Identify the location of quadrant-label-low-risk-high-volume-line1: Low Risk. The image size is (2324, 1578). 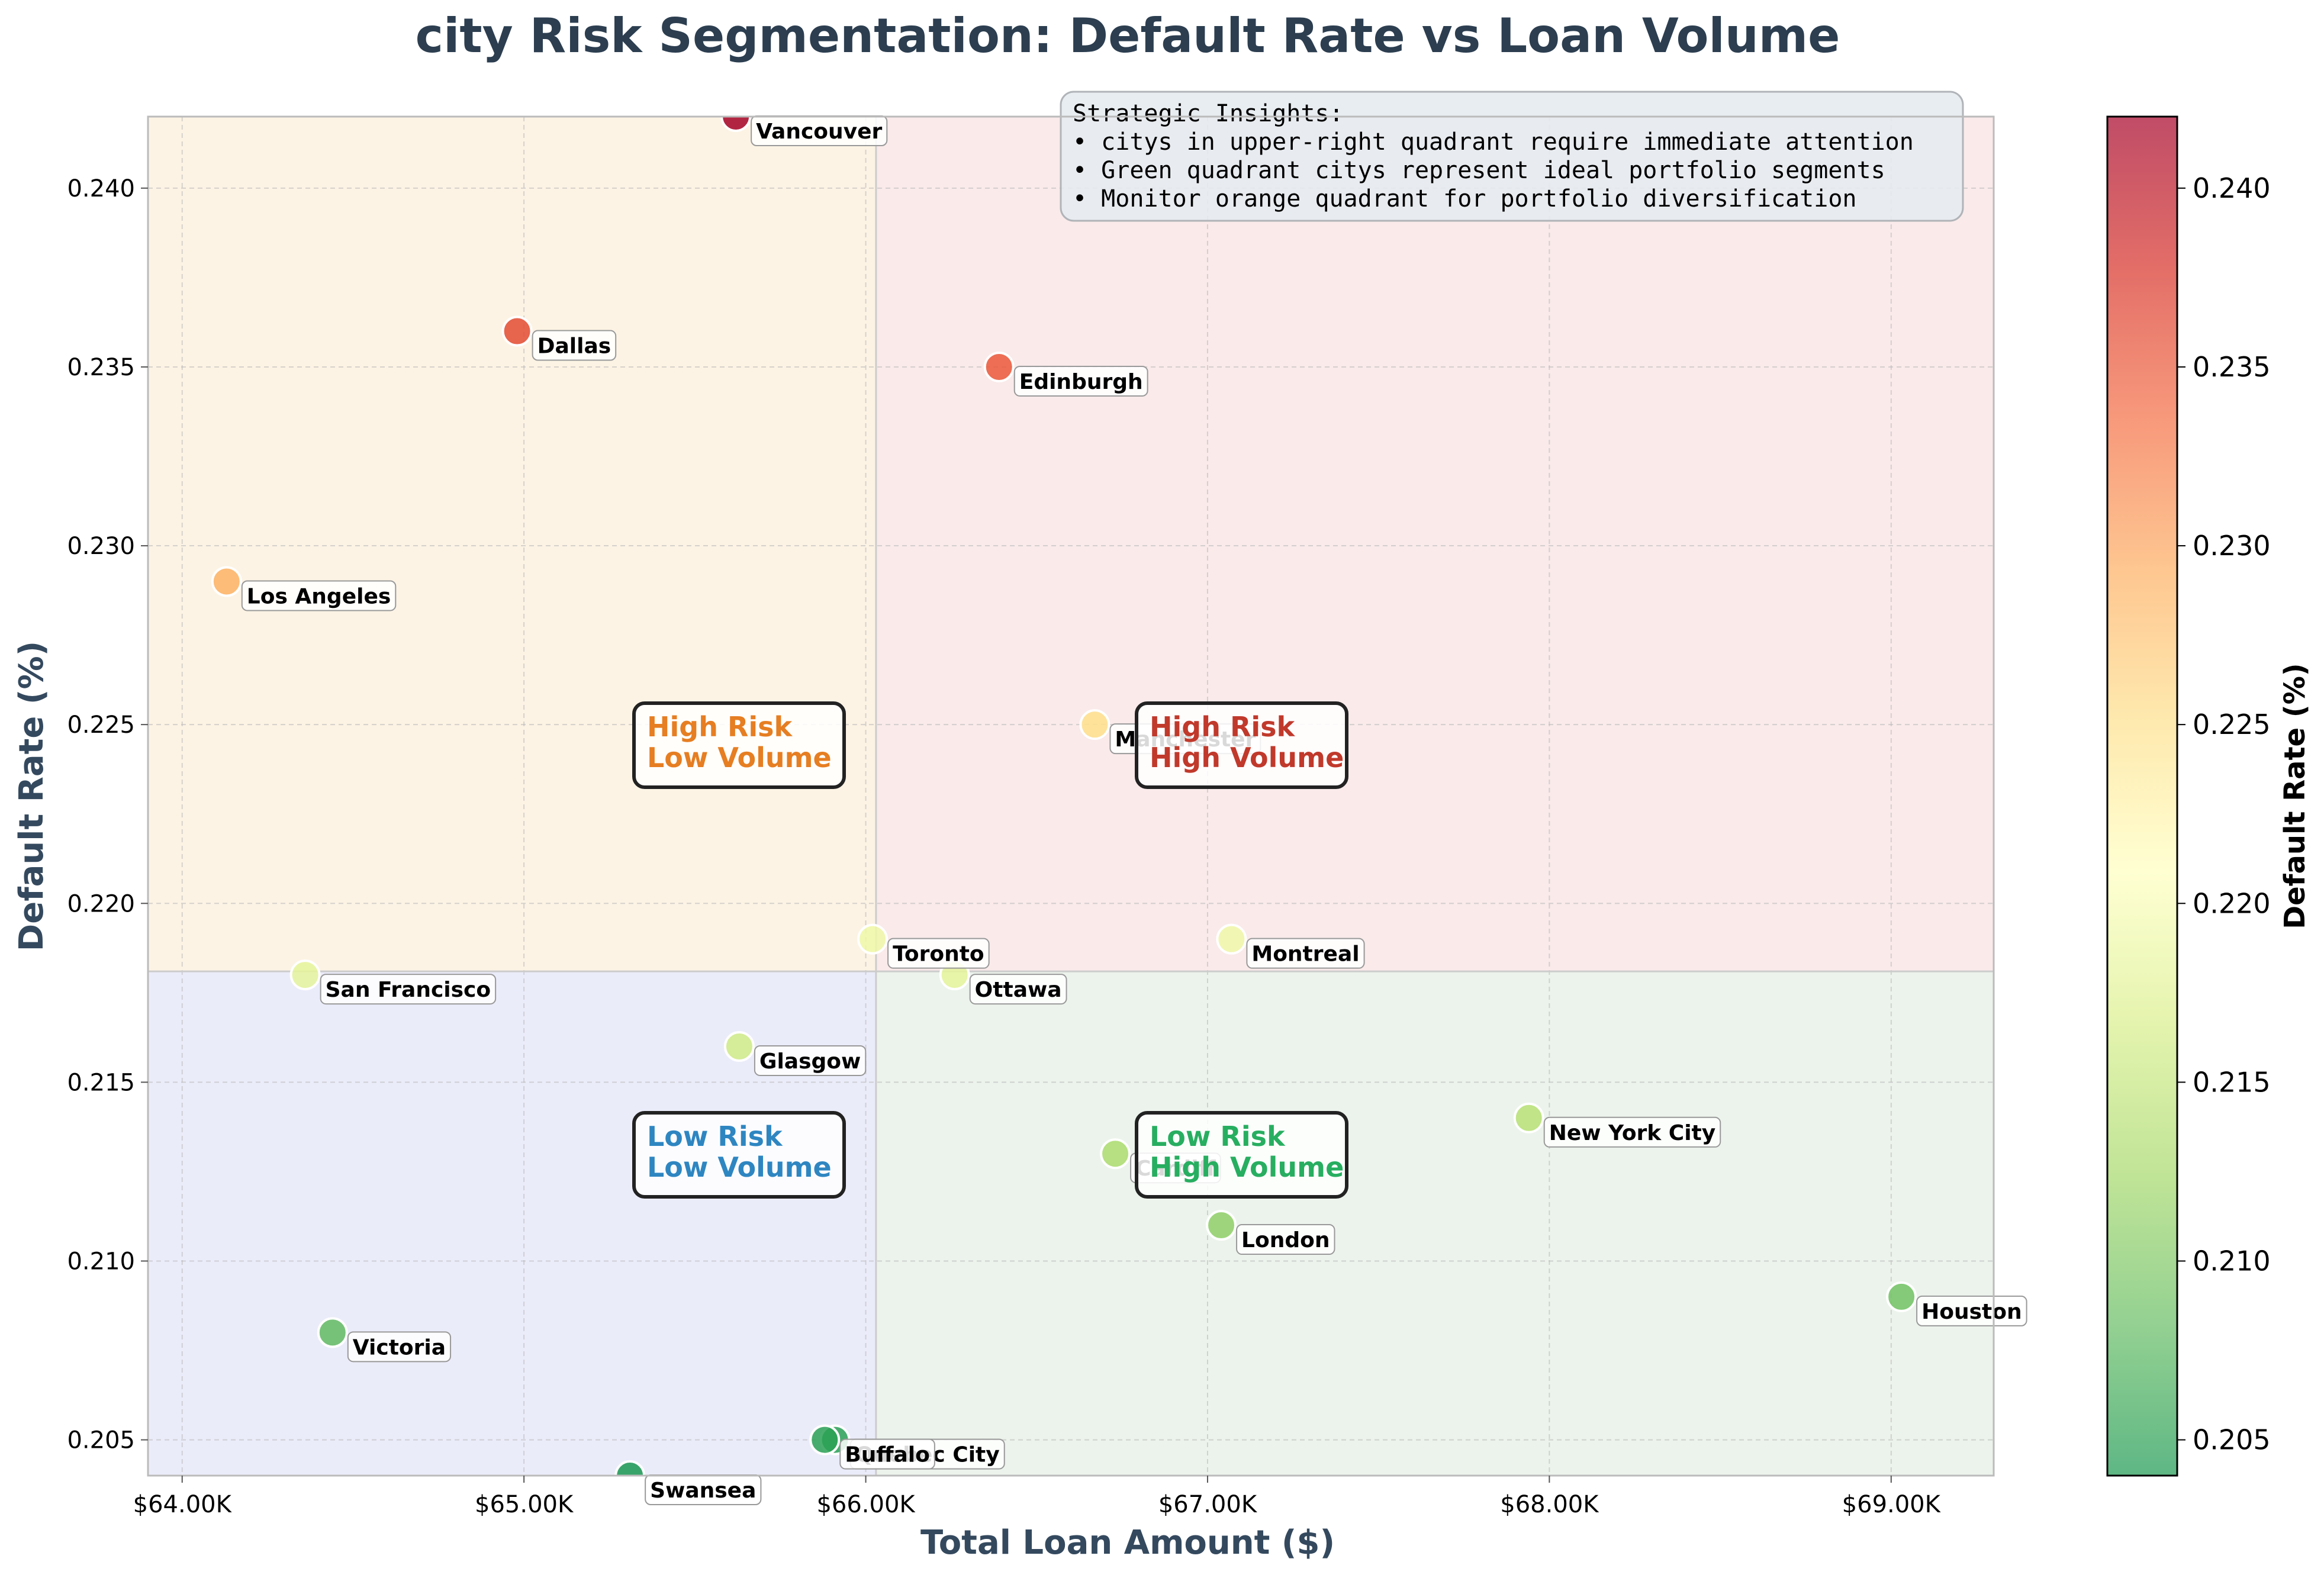
(1218, 1136).